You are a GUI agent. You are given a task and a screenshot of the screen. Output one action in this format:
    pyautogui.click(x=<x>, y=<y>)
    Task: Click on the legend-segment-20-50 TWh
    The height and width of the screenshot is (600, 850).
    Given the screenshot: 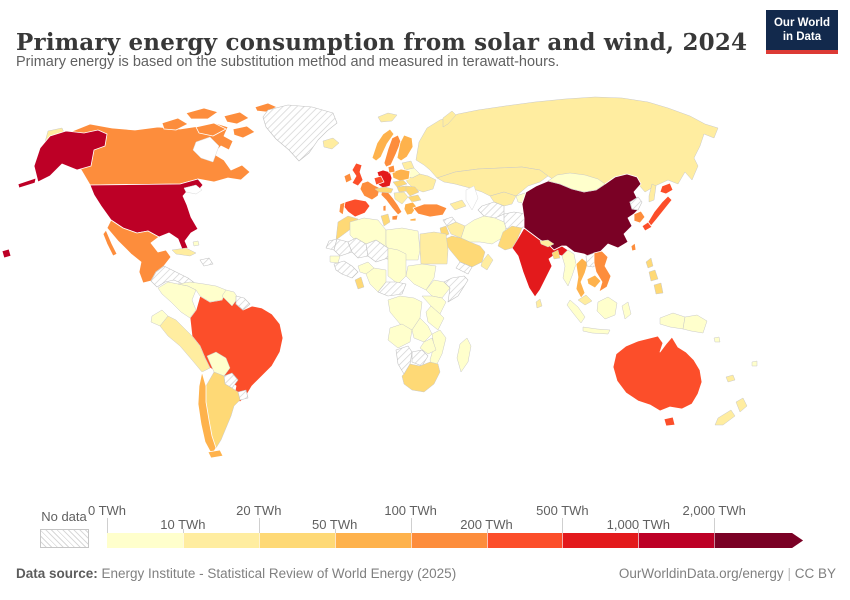 What is the action you would take?
    pyautogui.click(x=297, y=540)
    